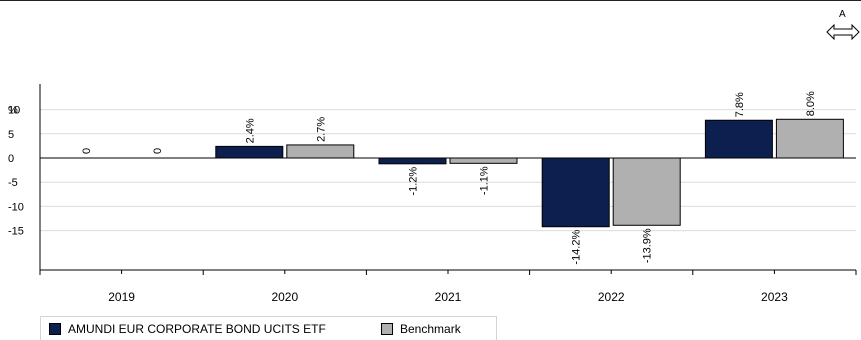 The image size is (861, 340). What do you see at coordinates (187, 329) in the screenshot?
I see `legend-item-fund: AMUNDI EUR CORPORATE BOND UCITS ETF` at bounding box center [187, 329].